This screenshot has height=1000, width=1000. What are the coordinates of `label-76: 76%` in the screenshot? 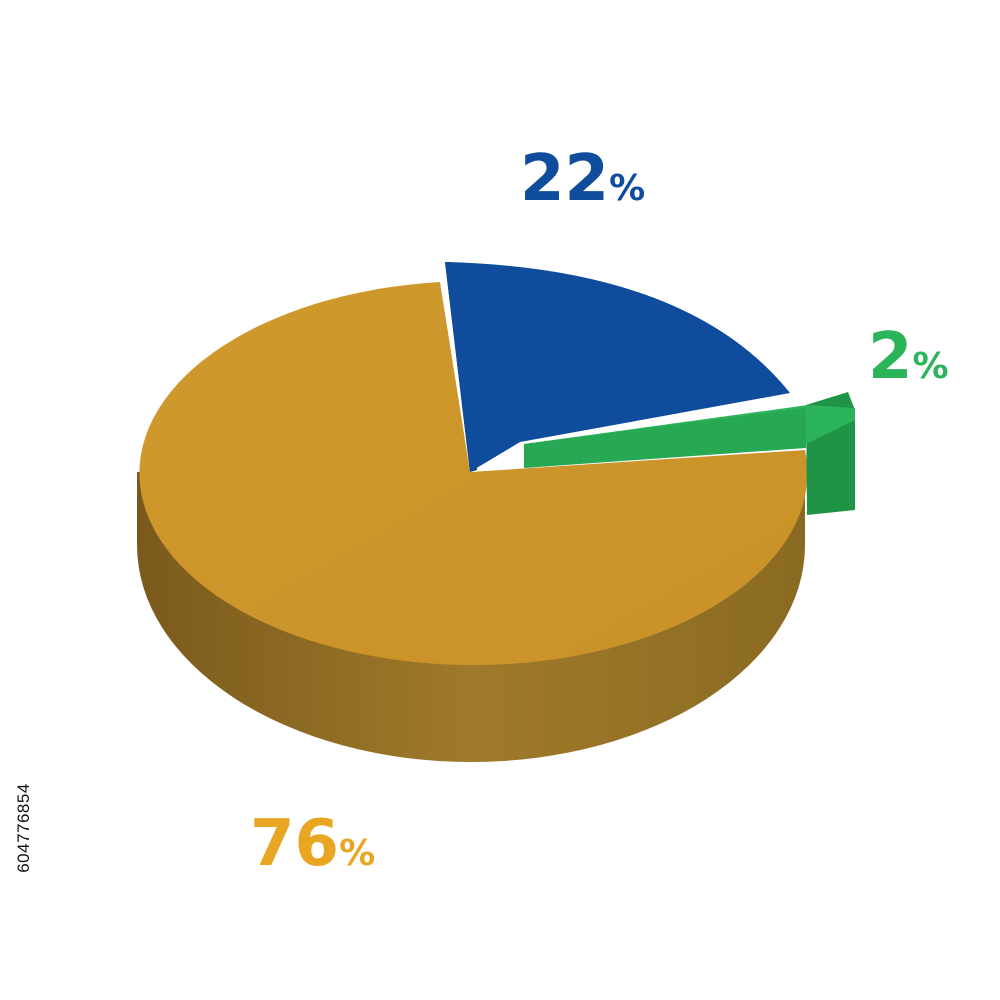 It's located at (312, 844).